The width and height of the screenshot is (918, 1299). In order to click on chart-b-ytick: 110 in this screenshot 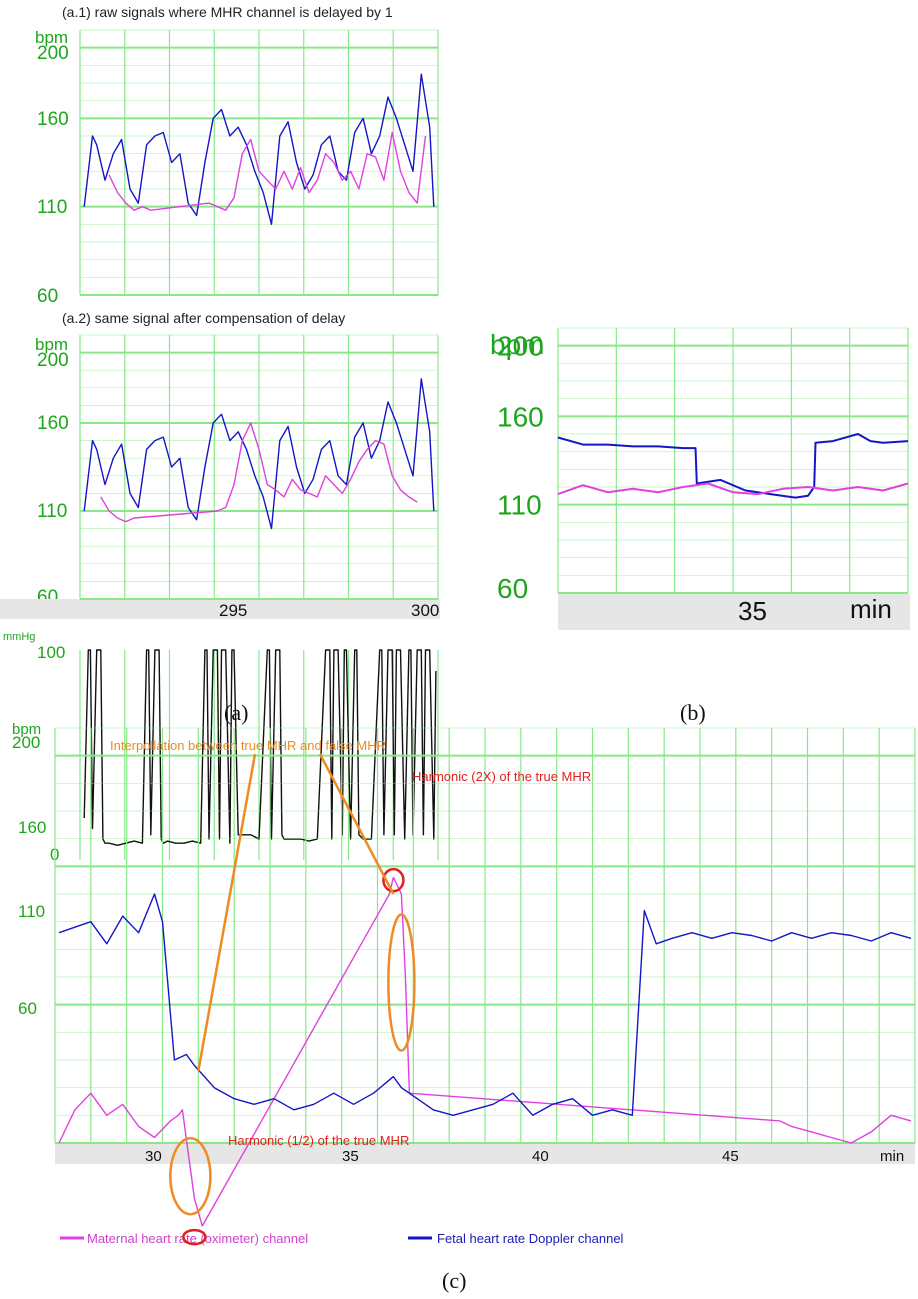, I will do `click(519, 505)`.